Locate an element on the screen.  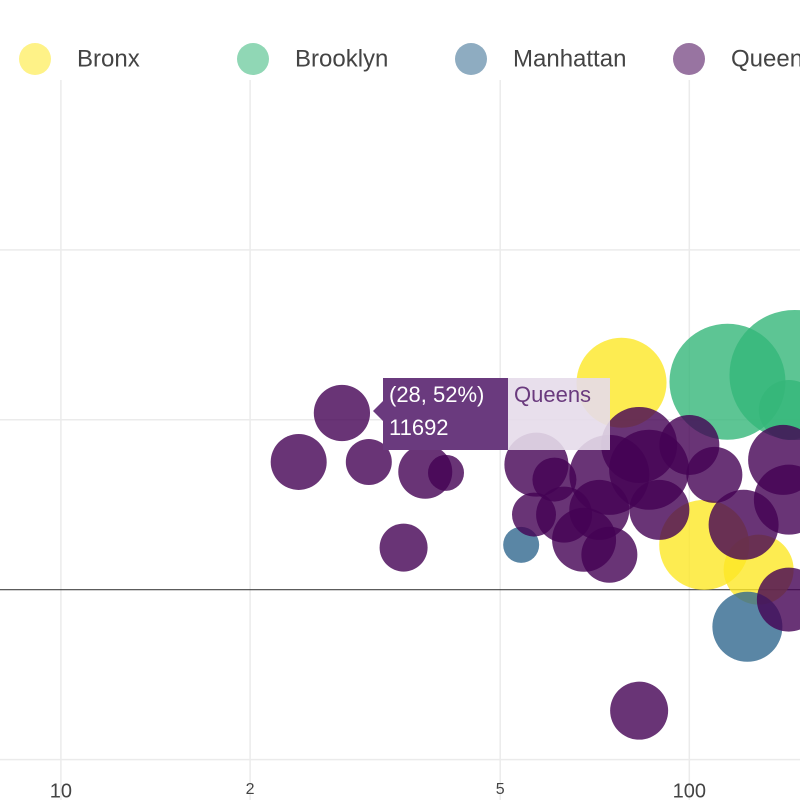
legend-label: Queens is located at coordinates (765, 58).